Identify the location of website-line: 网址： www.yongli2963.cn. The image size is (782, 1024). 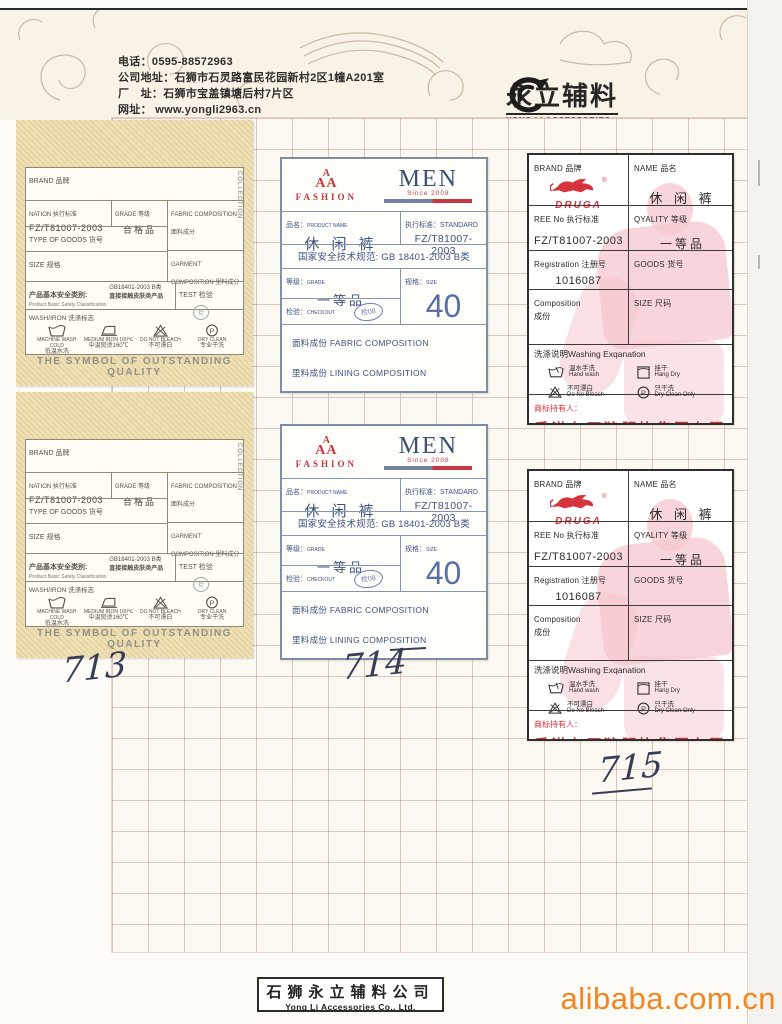
(190, 110).